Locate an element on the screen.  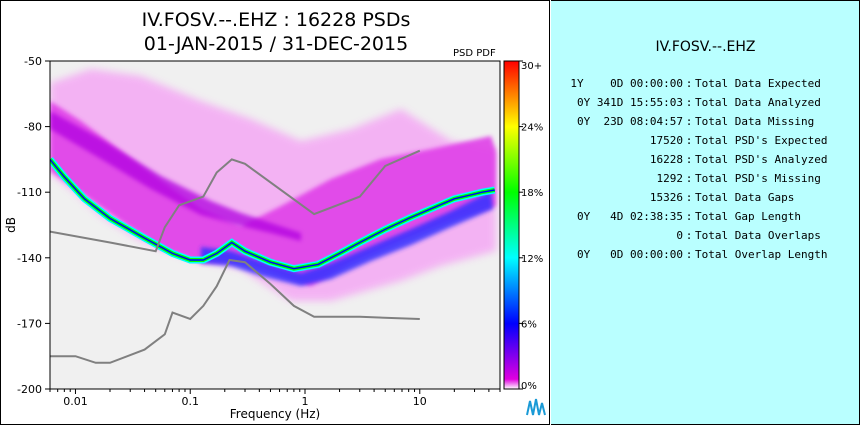
stat-row: 15326: Total Data Gaps is located at coordinates (694, 197).